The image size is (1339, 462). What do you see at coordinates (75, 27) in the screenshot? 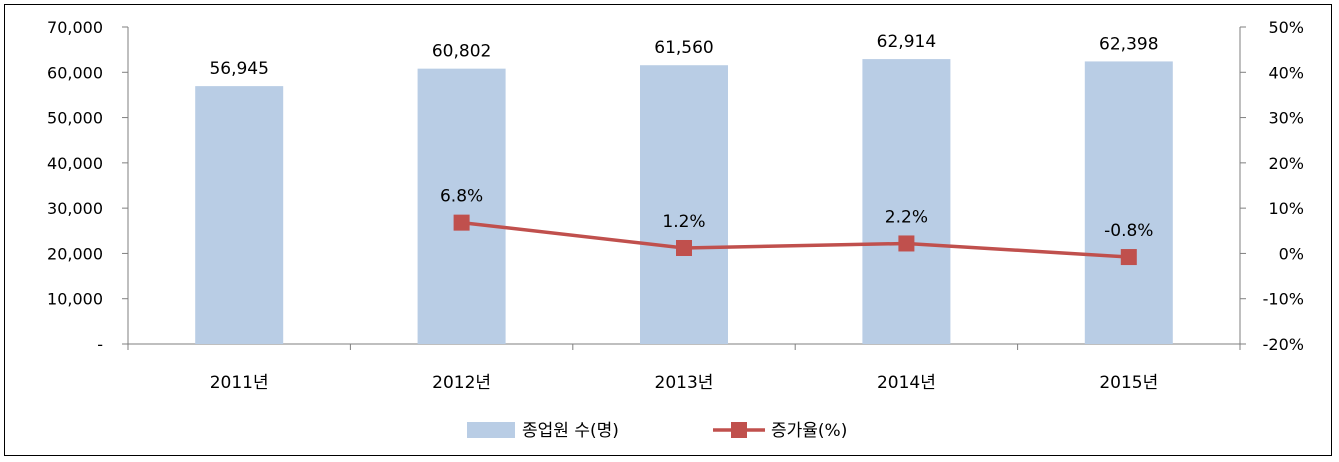
I see `left-tick-label-7: 70,000` at bounding box center [75, 27].